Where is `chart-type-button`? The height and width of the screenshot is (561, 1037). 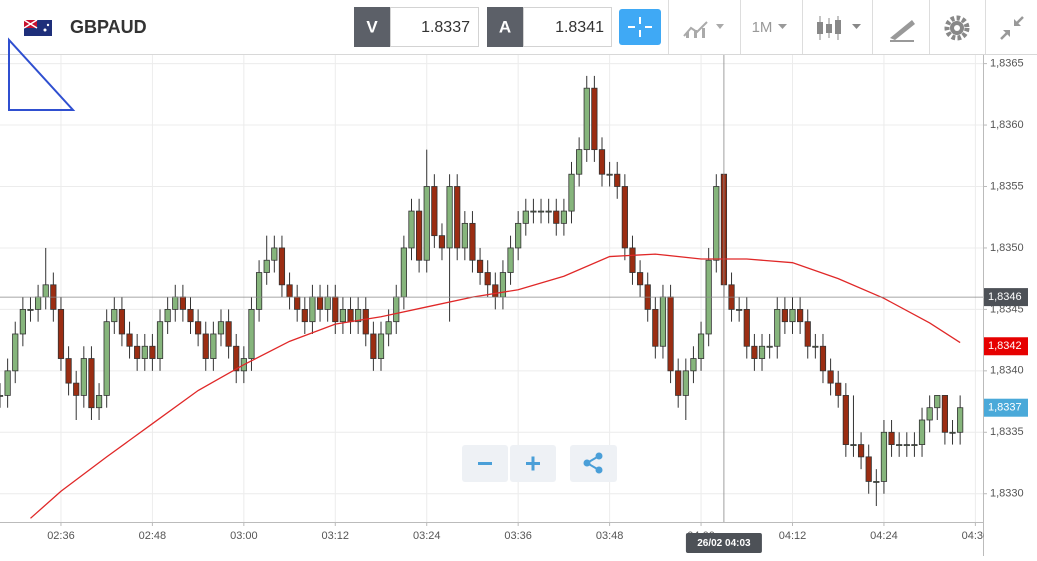 chart-type-button is located at coordinates (703, 29).